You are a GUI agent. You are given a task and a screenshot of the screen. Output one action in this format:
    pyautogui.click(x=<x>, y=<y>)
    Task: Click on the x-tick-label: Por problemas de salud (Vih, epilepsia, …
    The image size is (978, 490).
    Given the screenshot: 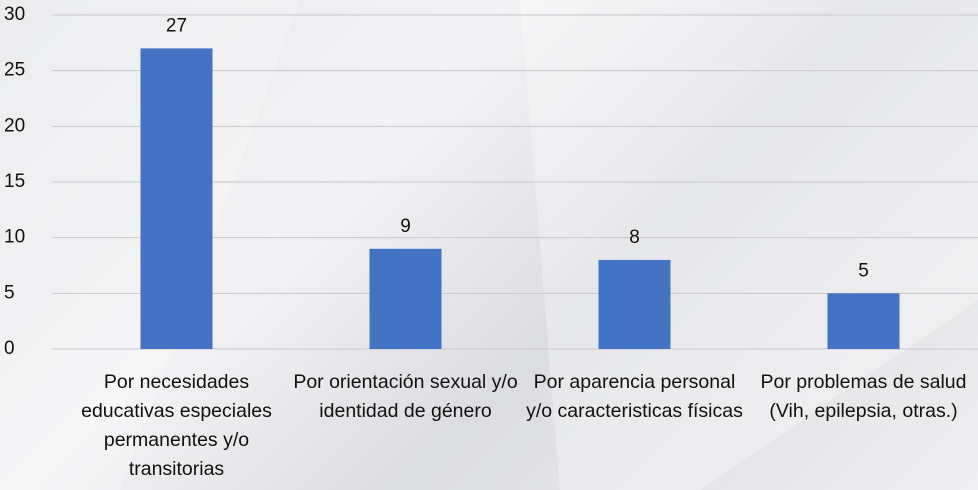 What is the action you would take?
    pyautogui.click(x=863, y=396)
    